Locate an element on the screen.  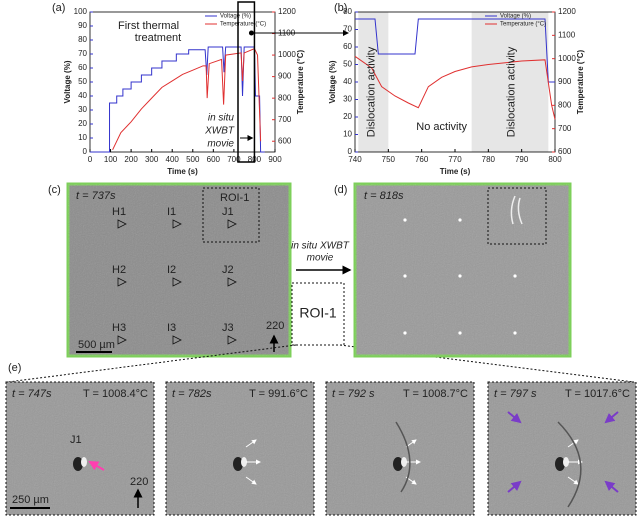
x-tick-label: 200 is located at coordinates (131, 159).